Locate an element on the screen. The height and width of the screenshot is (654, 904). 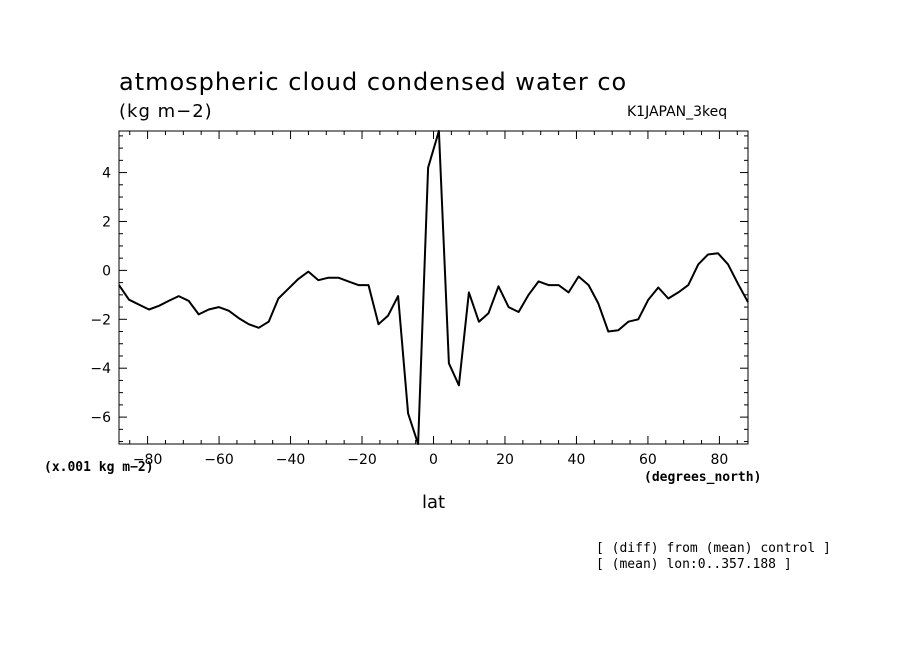
x-tick-label: −60 is located at coordinates (219, 460).